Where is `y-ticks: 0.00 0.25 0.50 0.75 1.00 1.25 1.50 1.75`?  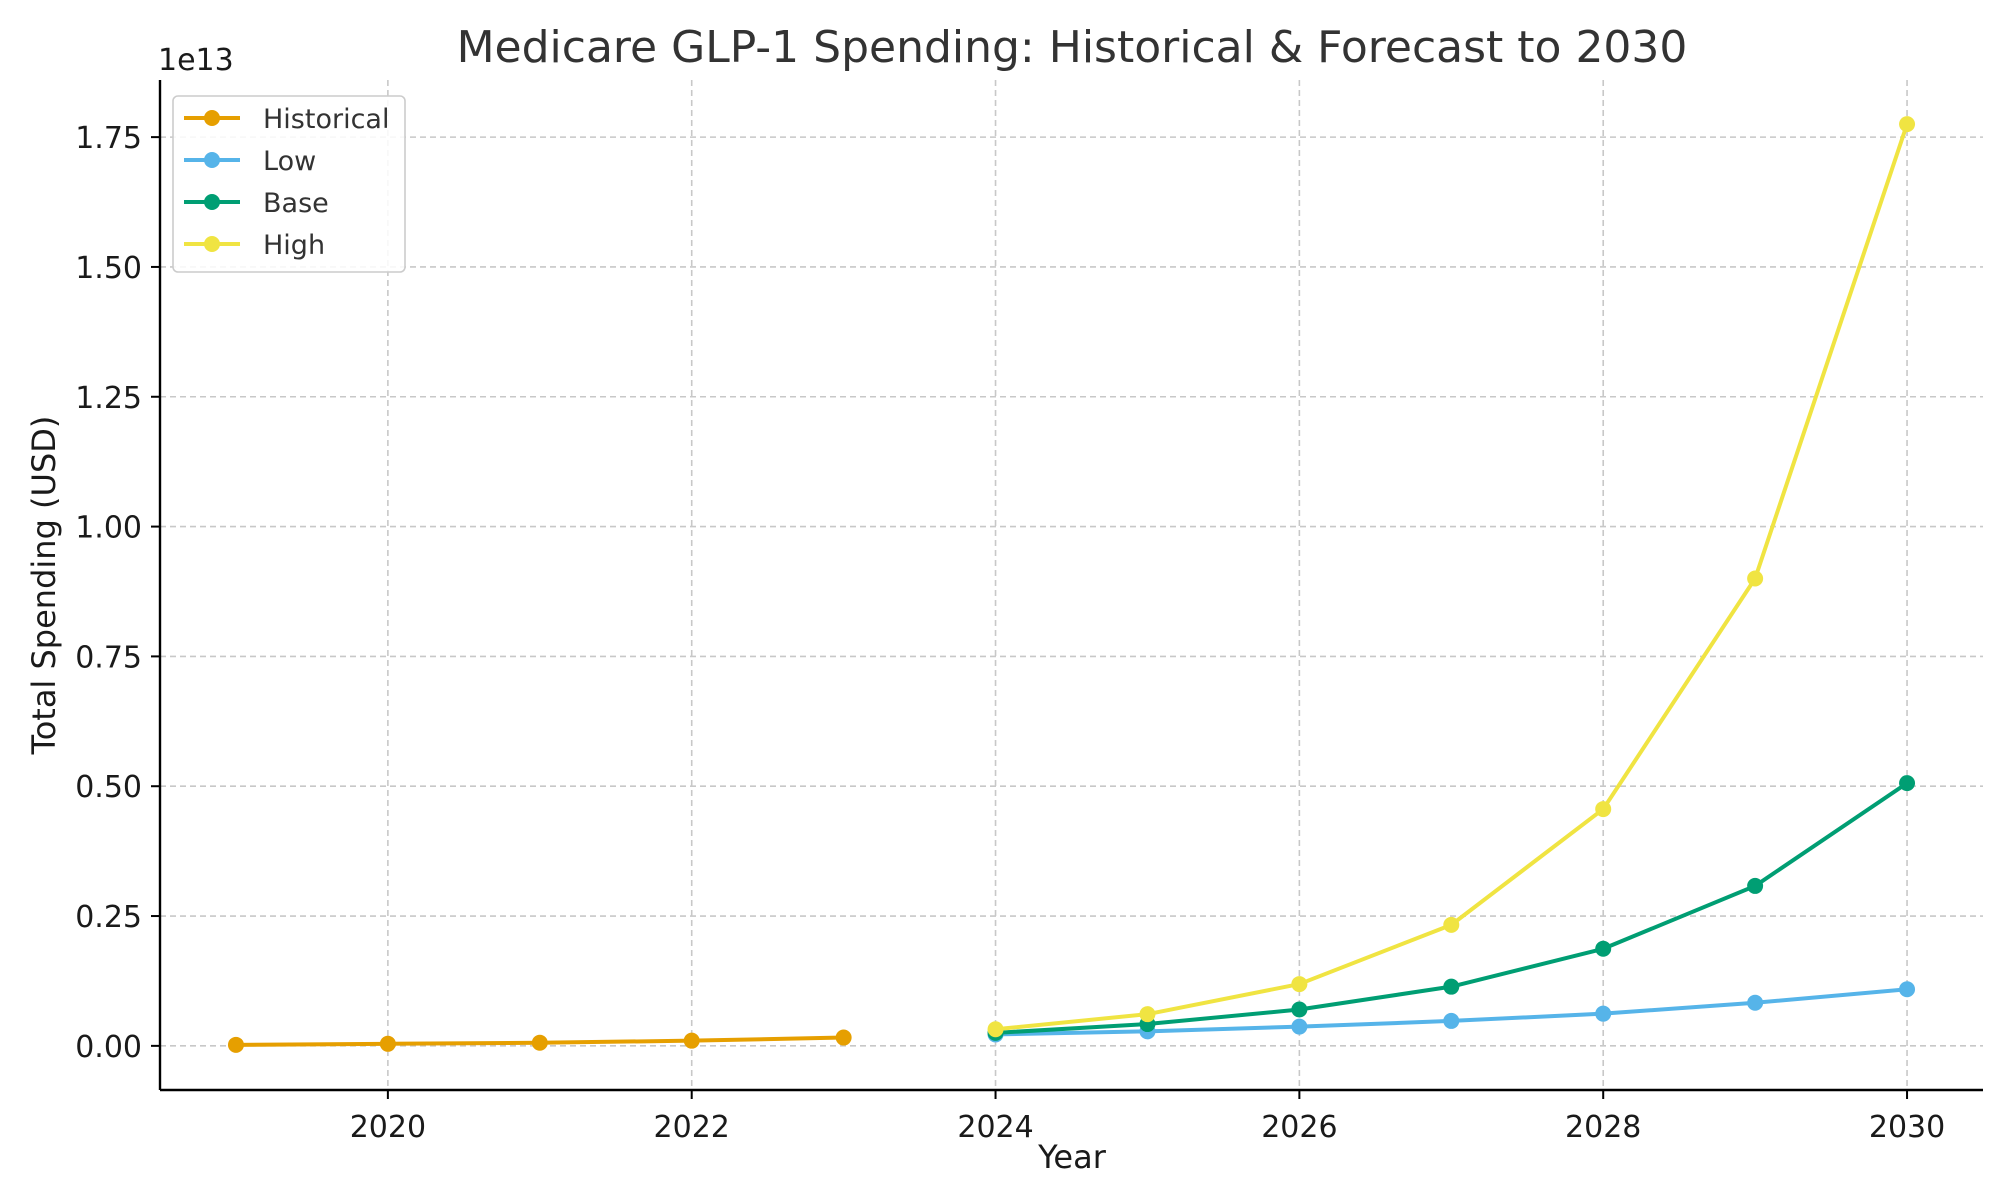
y-ticks: 0.00 0.25 0.50 0.75 1.00 1.25 1.50 1.75 is located at coordinates (117, 593).